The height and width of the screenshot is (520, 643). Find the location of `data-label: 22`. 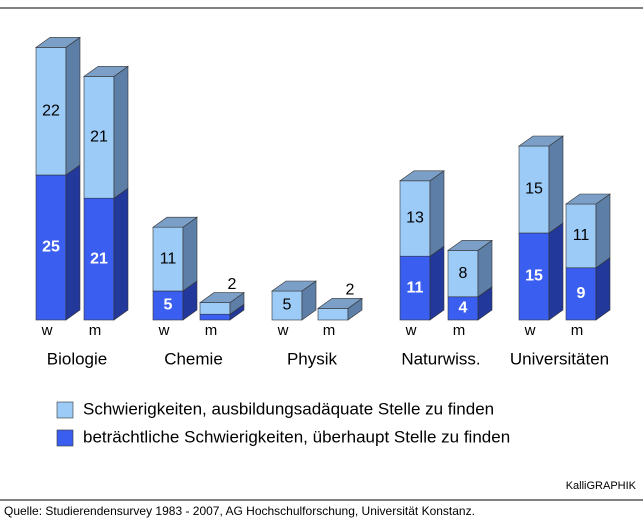

data-label: 22 is located at coordinates (51, 110).